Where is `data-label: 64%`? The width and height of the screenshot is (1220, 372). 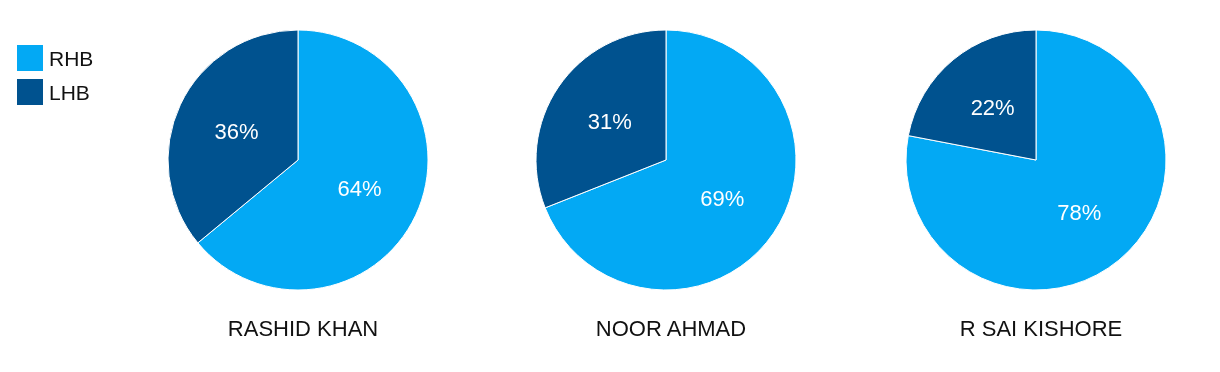 data-label: 64% is located at coordinates (359, 189).